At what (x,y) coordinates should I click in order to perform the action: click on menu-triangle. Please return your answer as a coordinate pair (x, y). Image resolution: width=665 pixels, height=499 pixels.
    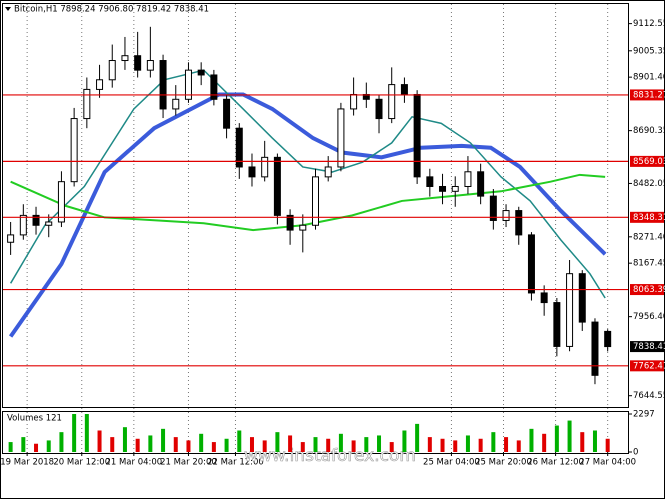
    Looking at the image, I should click on (8, 9).